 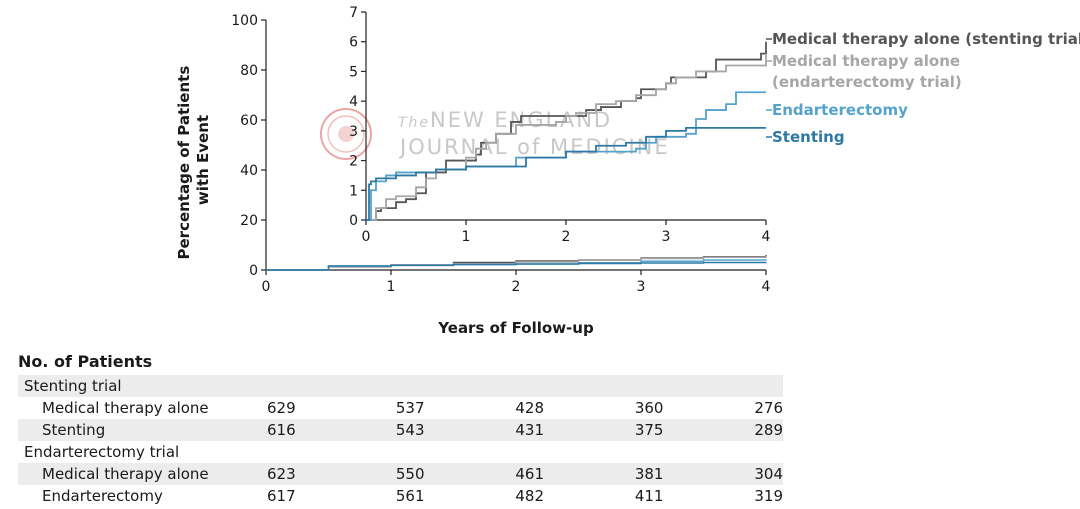 I want to click on row-value: 561, so click(x=410, y=496).